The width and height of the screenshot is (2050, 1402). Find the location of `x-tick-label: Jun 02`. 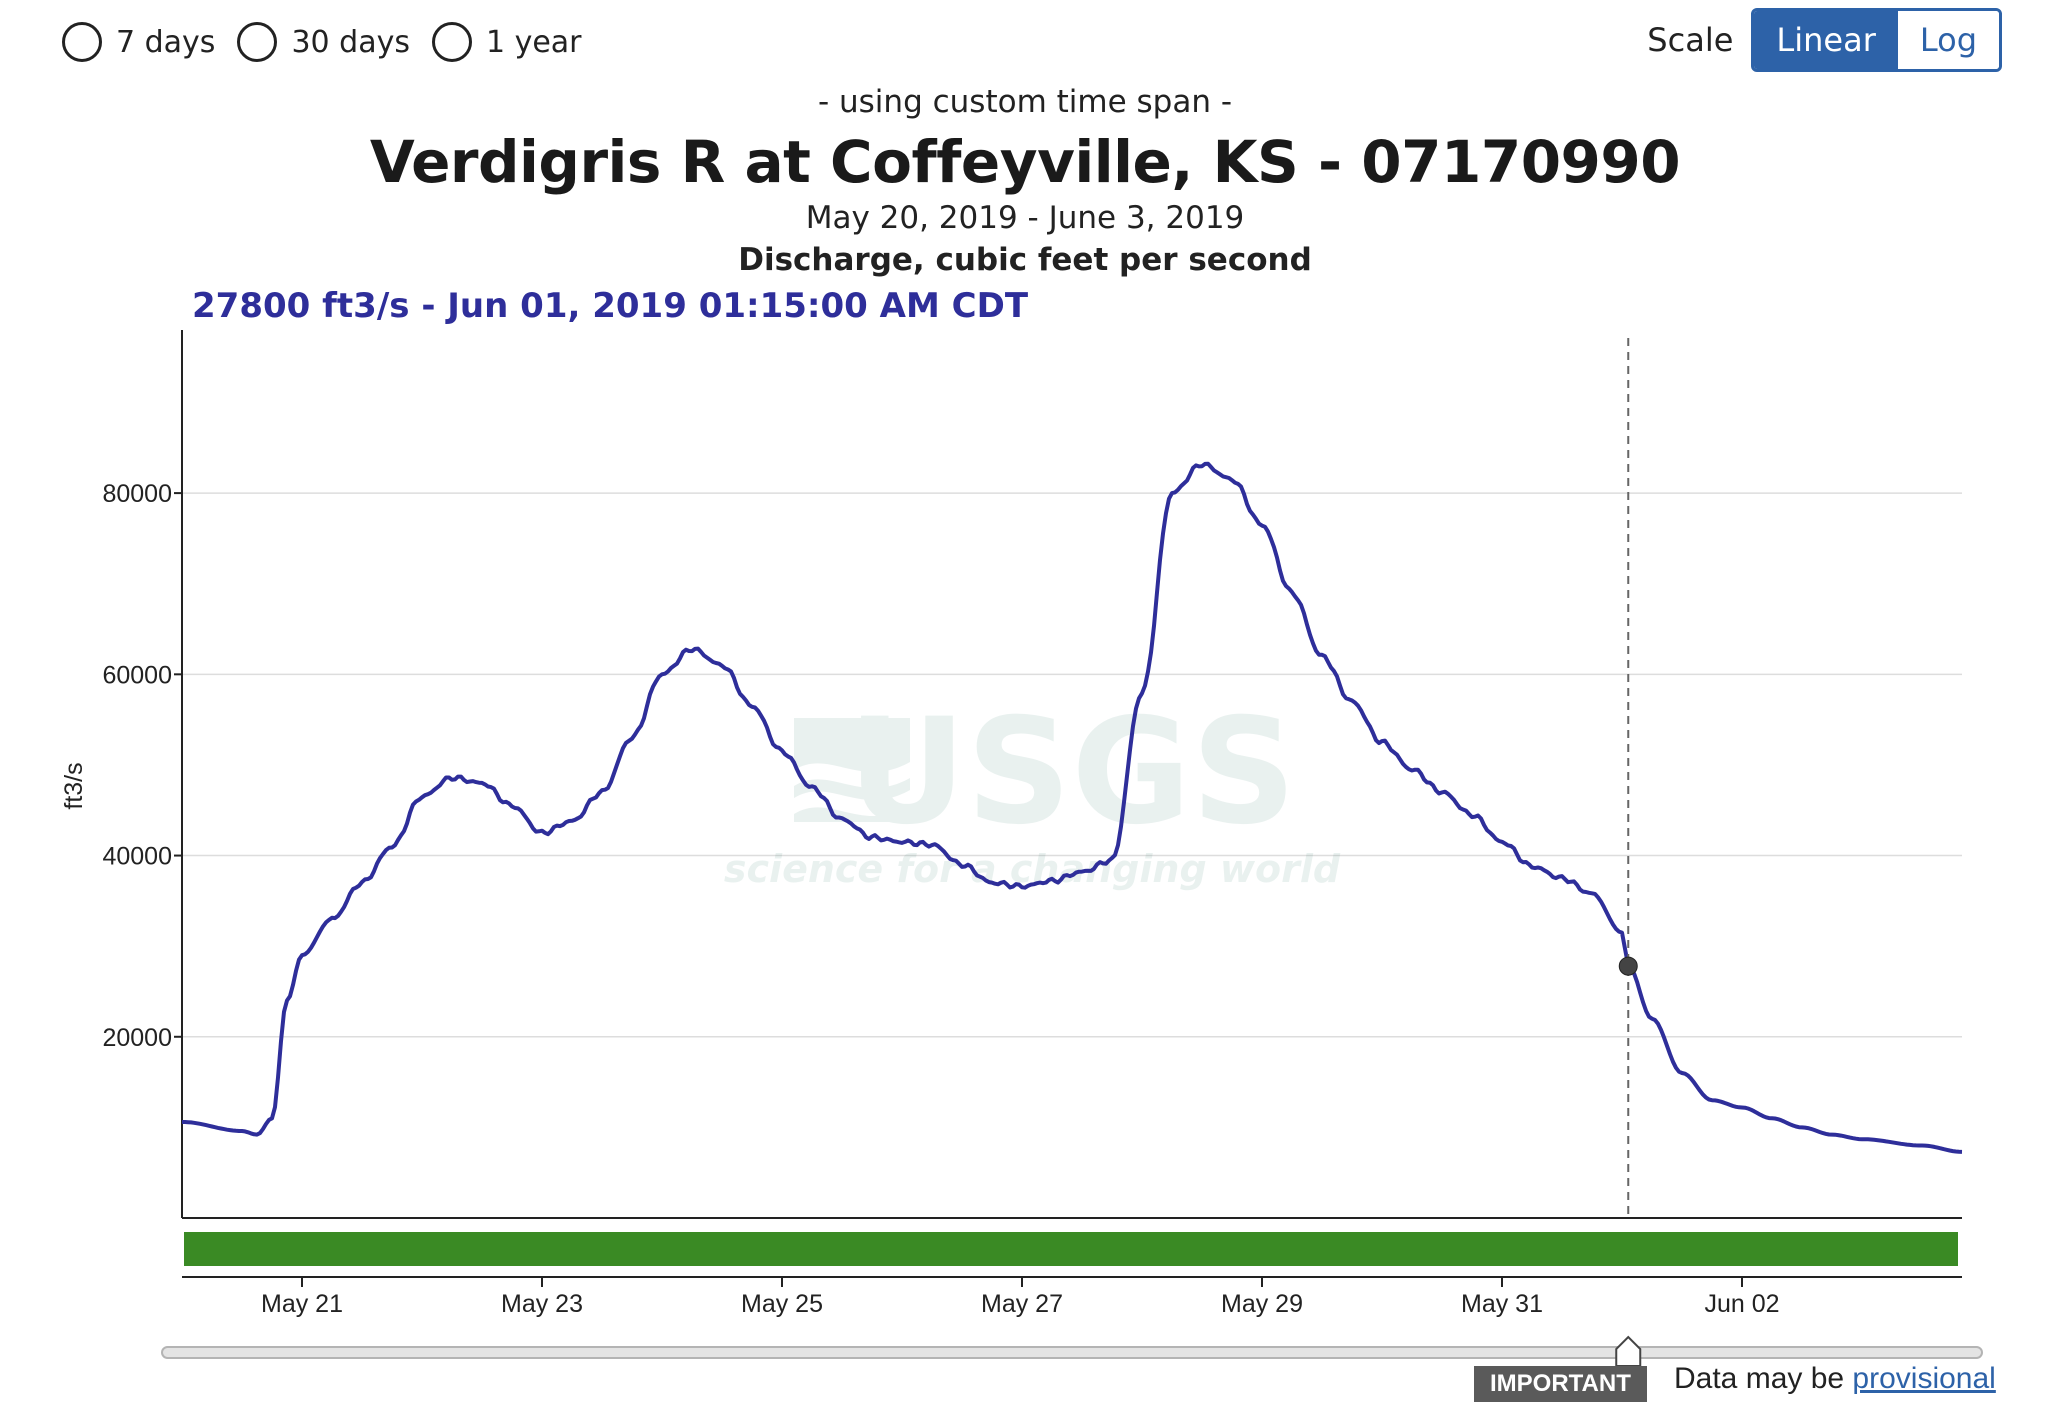

x-tick-label: Jun 02 is located at coordinates (1741, 1304).